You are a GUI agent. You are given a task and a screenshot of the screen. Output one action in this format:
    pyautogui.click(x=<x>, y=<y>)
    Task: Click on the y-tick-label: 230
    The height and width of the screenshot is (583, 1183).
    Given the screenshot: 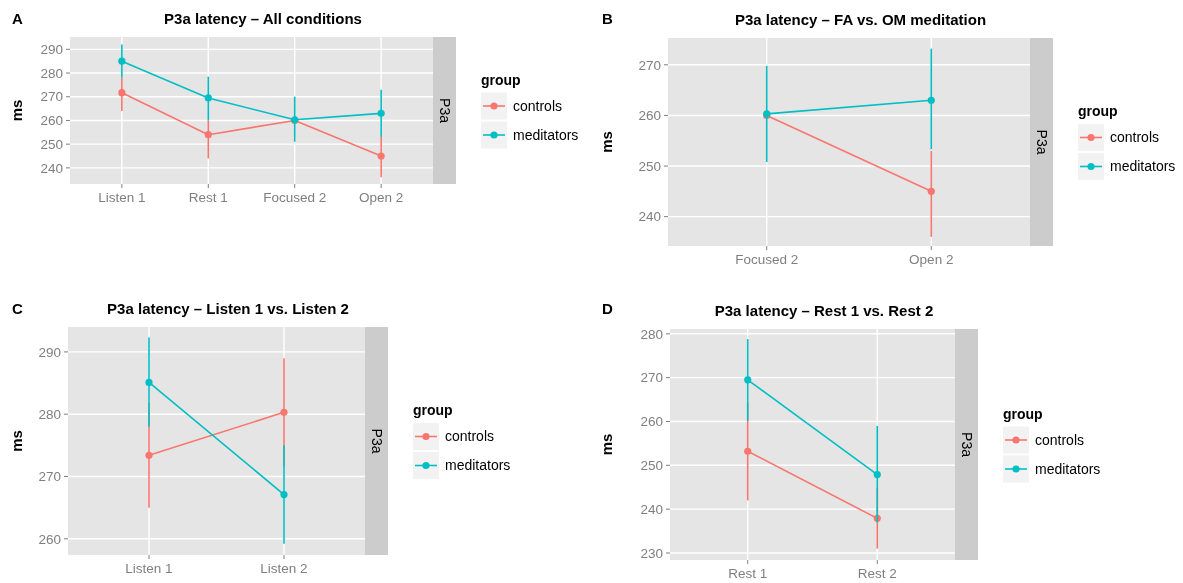 What is the action you would take?
    pyautogui.click(x=651, y=553)
    